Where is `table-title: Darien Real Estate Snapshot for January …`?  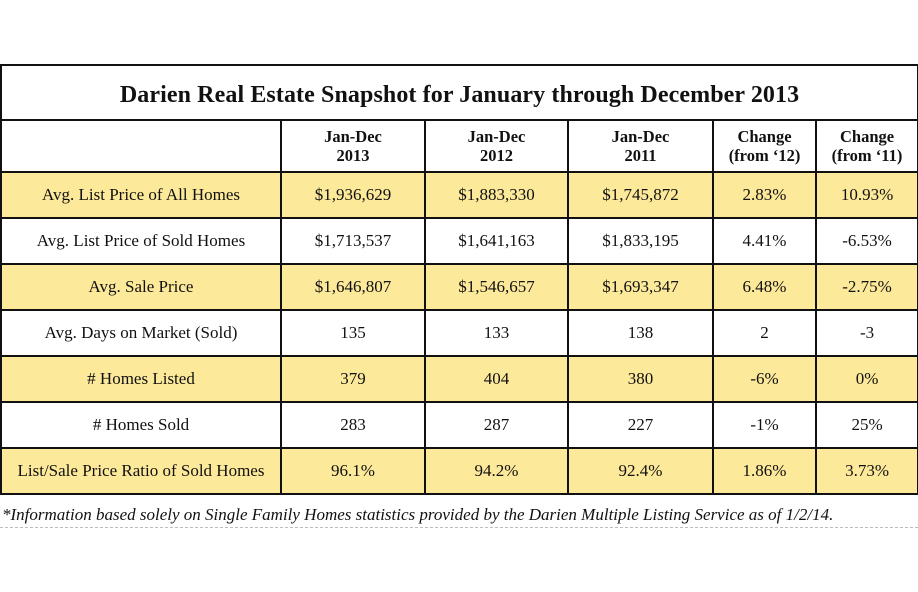 table-title: Darien Real Estate Snapshot for January … is located at coordinates (459, 92).